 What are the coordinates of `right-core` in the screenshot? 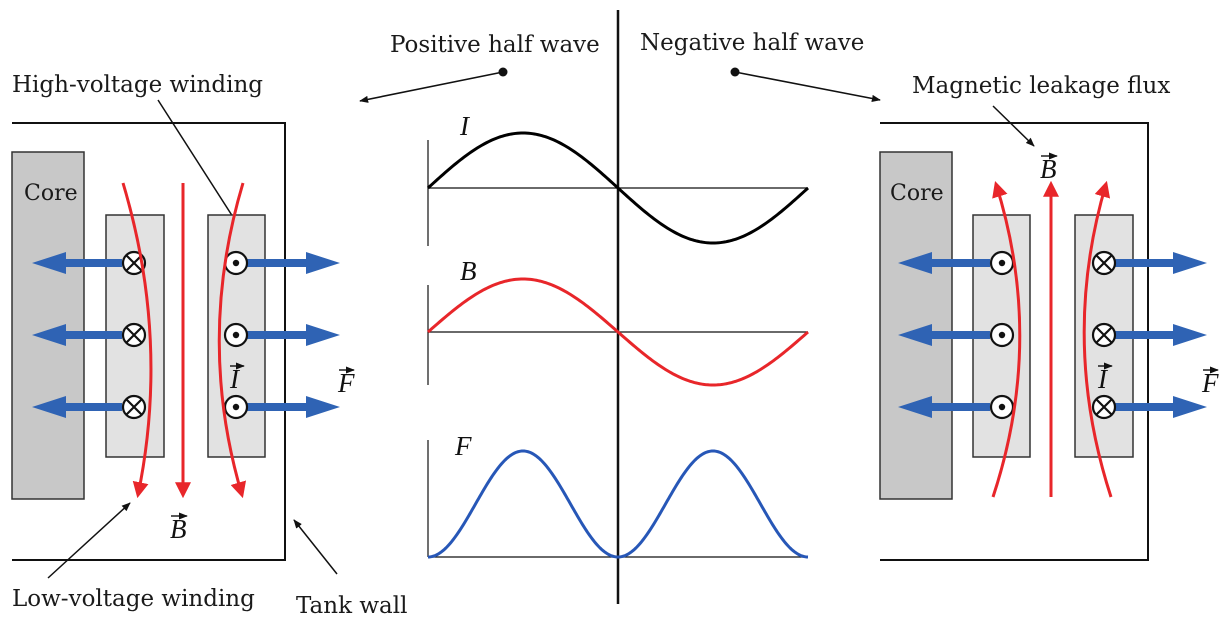 It's located at (916, 325).